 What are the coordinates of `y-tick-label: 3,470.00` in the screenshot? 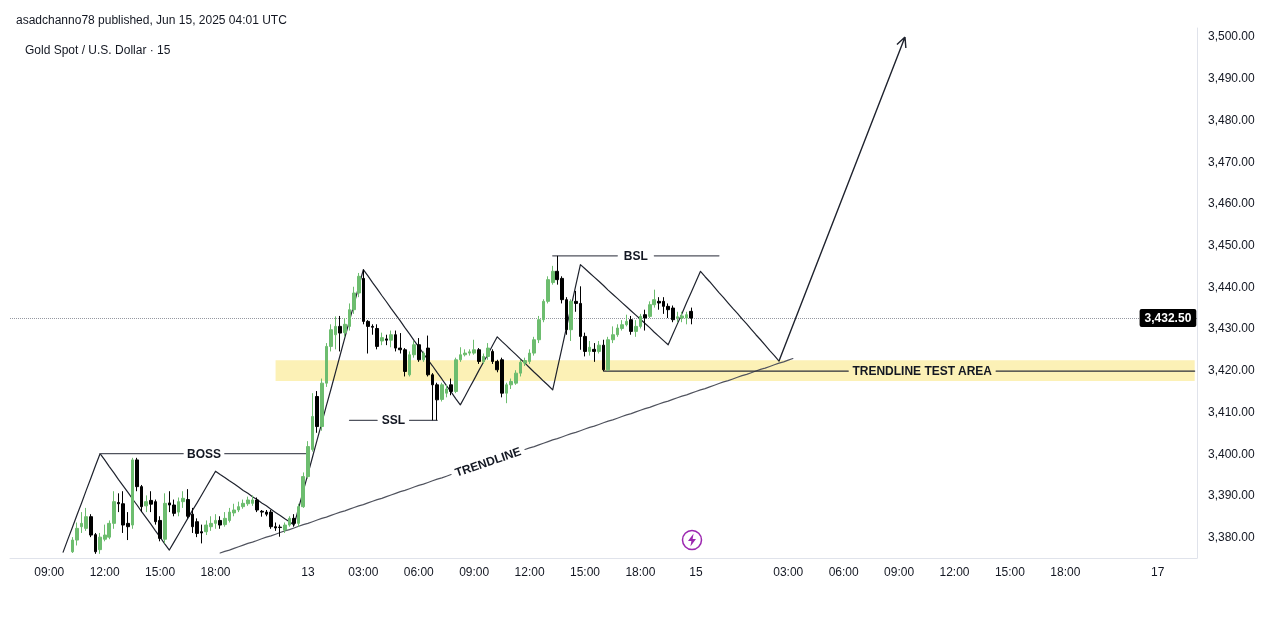 It's located at (1232, 161).